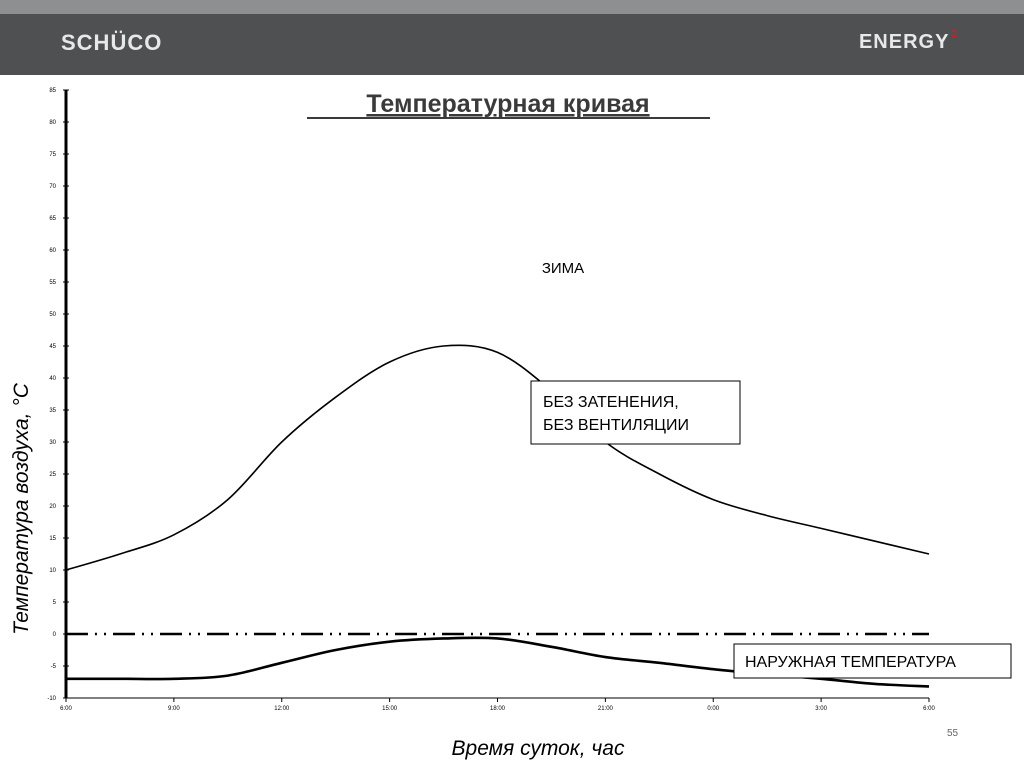  I want to click on legend-label-line-1: БЕЗ ЗАТЕНЕНИЯ,, so click(611, 402).